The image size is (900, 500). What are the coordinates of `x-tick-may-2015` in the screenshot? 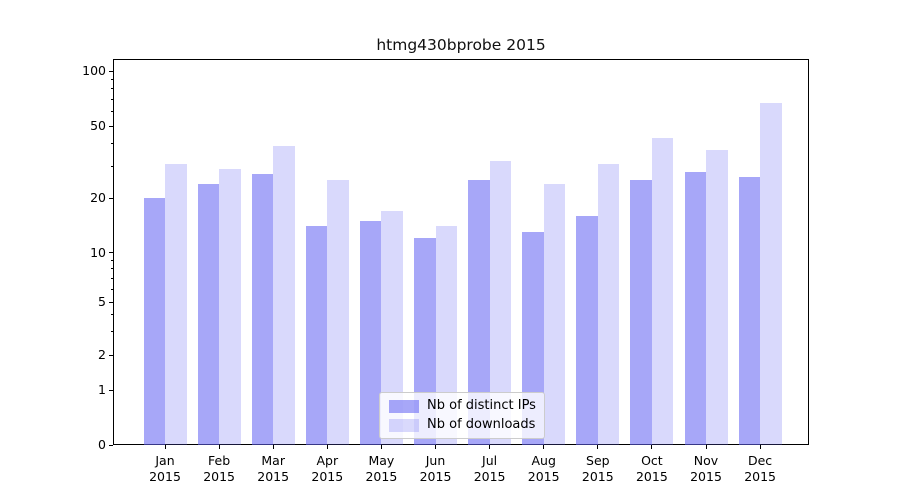 It's located at (381, 447).